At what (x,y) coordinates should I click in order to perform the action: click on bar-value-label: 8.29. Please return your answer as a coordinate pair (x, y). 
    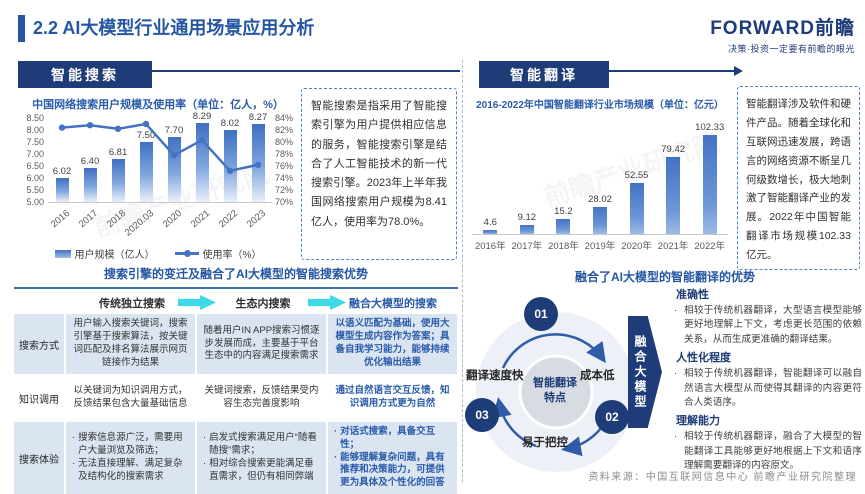
    Looking at the image, I should click on (202, 117).